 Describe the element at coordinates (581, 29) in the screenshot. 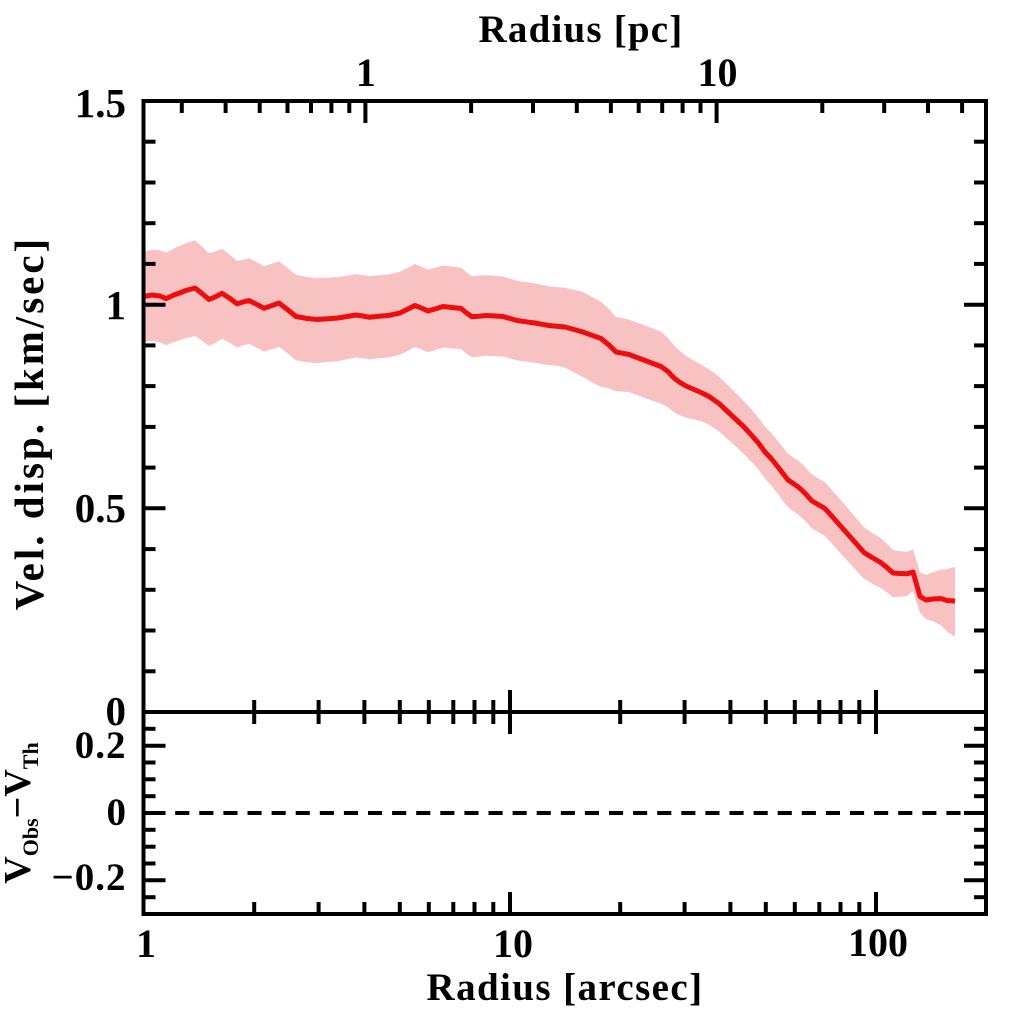

I see `svg-text: Radius [pc]` at that location.